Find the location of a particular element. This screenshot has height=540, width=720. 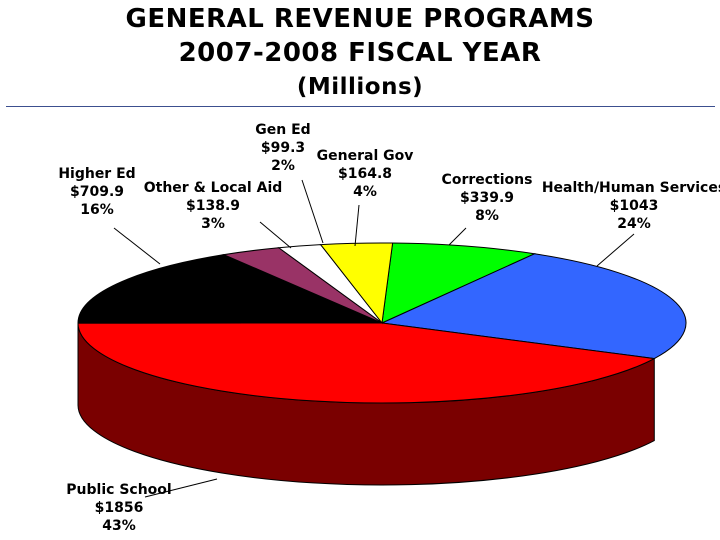

slice-label-percent-health-human-services: 24% is located at coordinates (634, 224).